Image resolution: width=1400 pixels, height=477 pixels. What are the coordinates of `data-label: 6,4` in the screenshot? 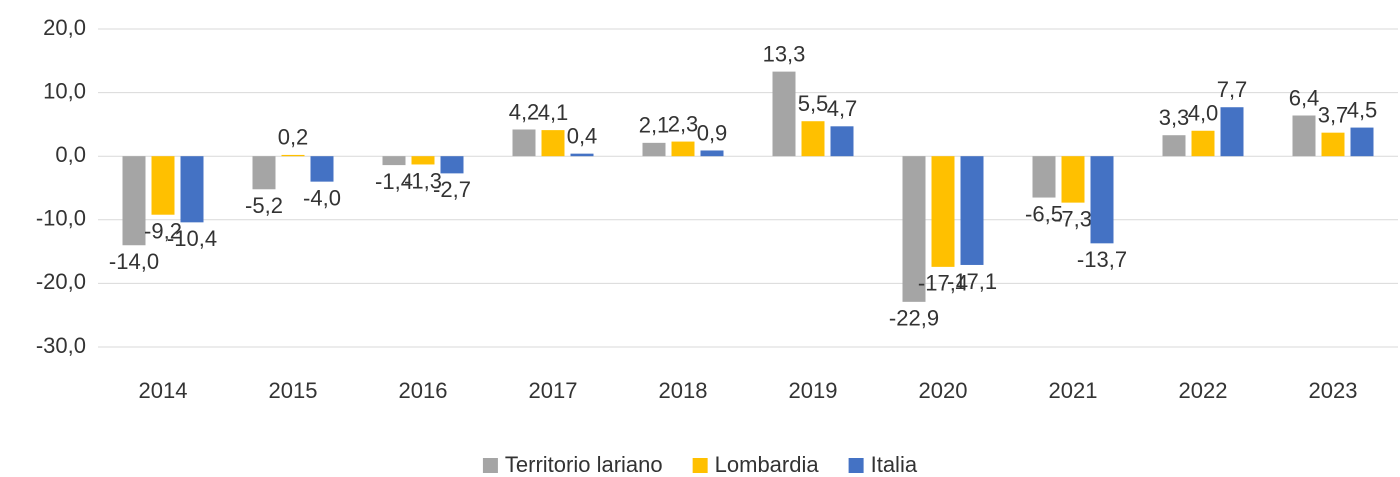 It's located at (1304, 97).